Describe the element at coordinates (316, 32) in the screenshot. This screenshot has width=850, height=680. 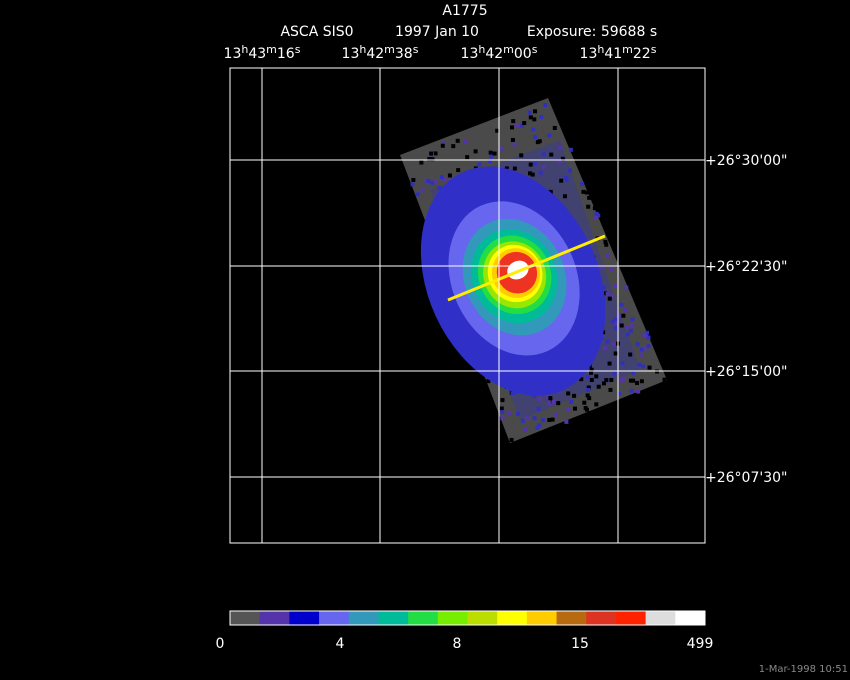
I see `instrument: ASCA SIS0` at that location.